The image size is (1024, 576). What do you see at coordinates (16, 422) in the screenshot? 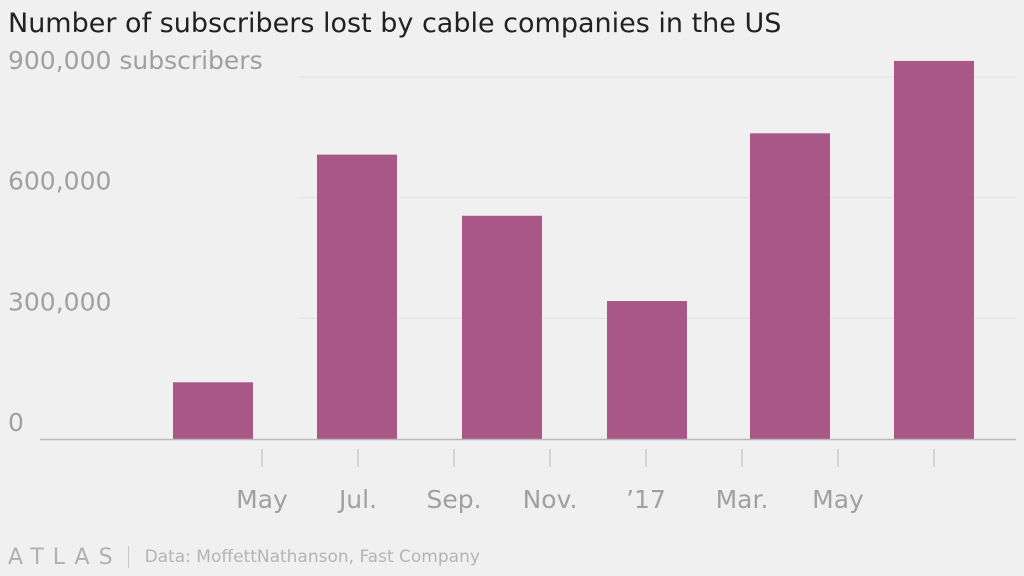
I see `y-tick-label: 0` at bounding box center [16, 422].